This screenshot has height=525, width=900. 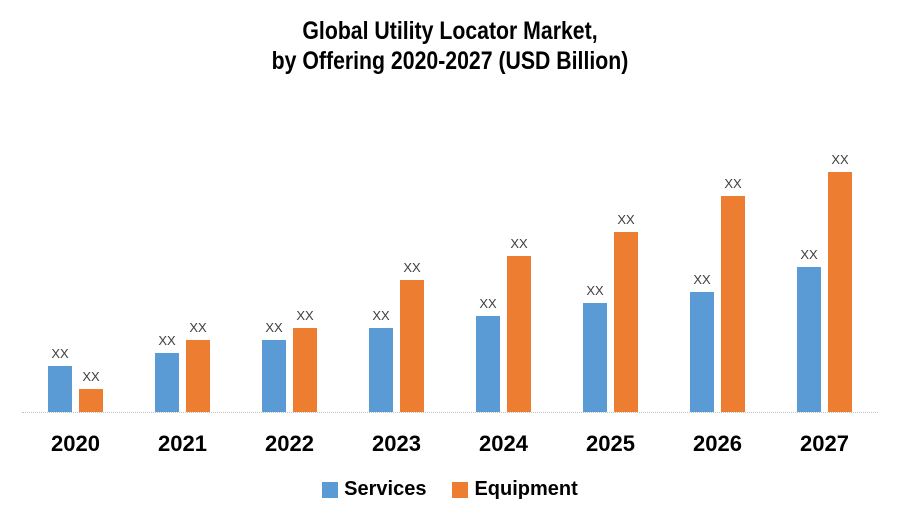 I want to click on bar-equipment-2025, so click(x=626, y=322).